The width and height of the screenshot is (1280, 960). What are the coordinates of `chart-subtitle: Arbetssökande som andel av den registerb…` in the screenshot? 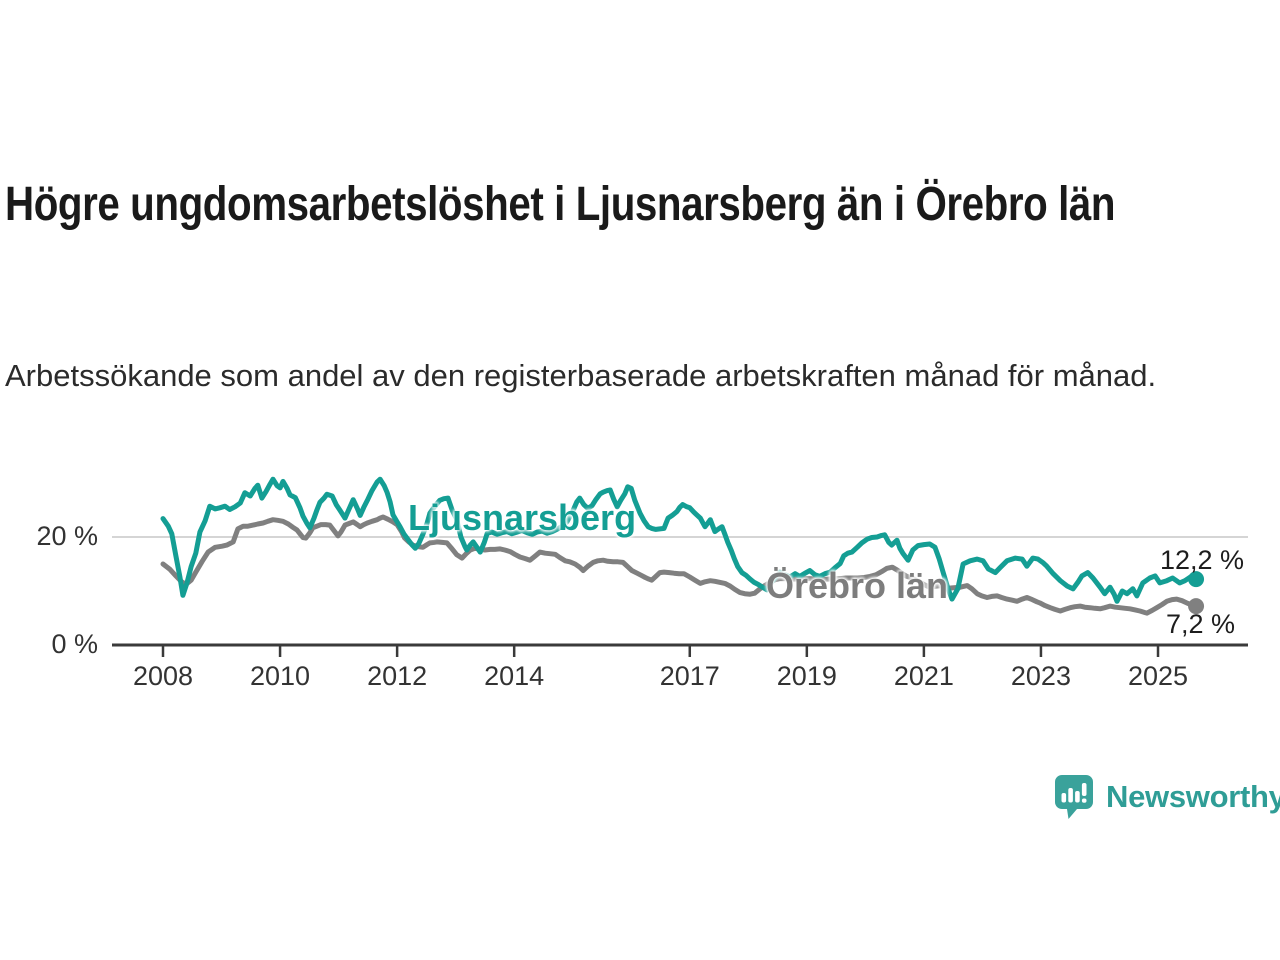 It's located at (581, 375).